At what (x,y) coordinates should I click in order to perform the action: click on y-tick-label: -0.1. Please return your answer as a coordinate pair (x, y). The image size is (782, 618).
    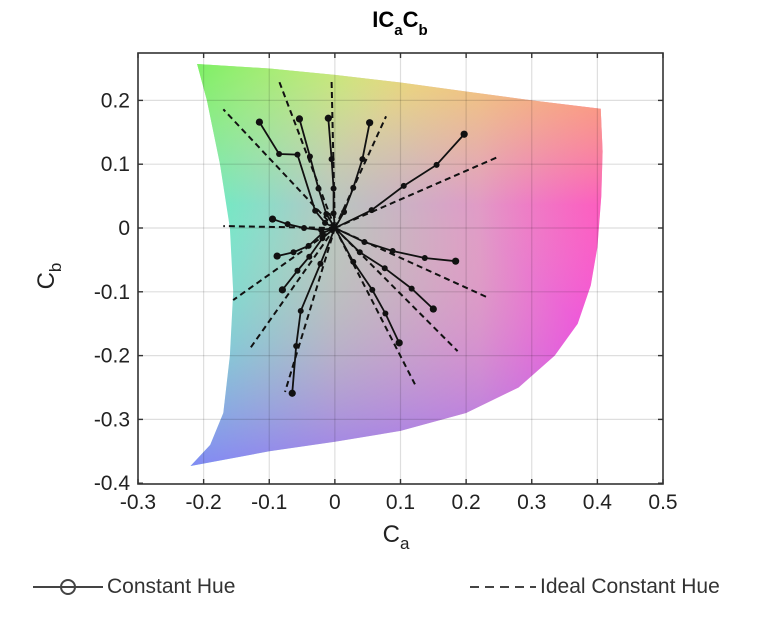
    Looking at the image, I should click on (112, 292).